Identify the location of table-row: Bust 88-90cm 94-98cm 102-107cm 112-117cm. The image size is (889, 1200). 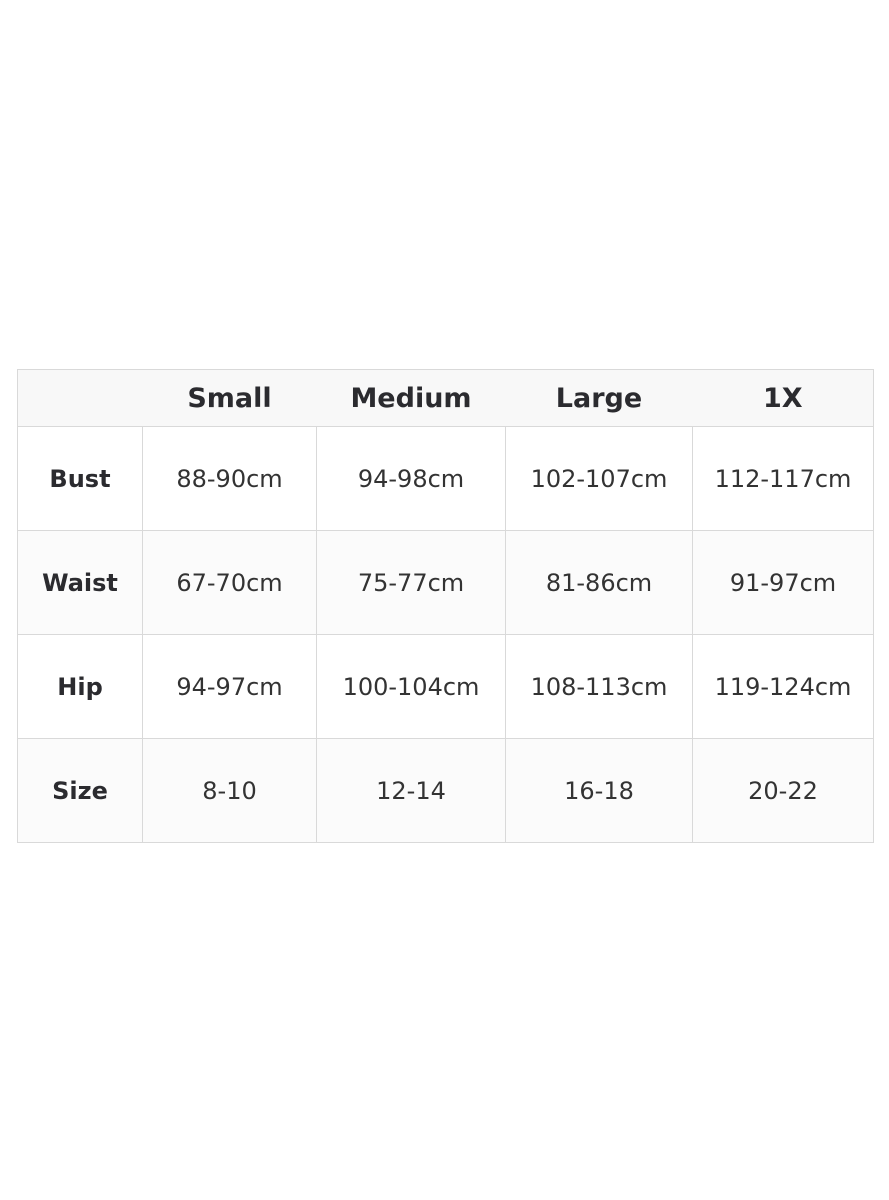
(445, 478).